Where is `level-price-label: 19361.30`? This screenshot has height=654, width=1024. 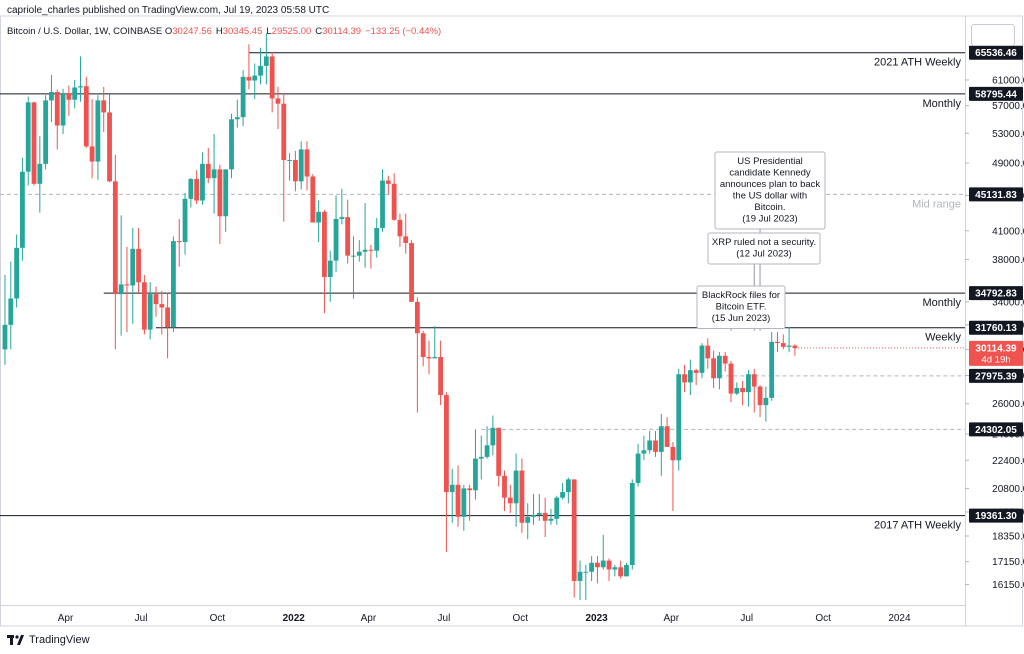
level-price-label: 19361.30 is located at coordinates (996, 516).